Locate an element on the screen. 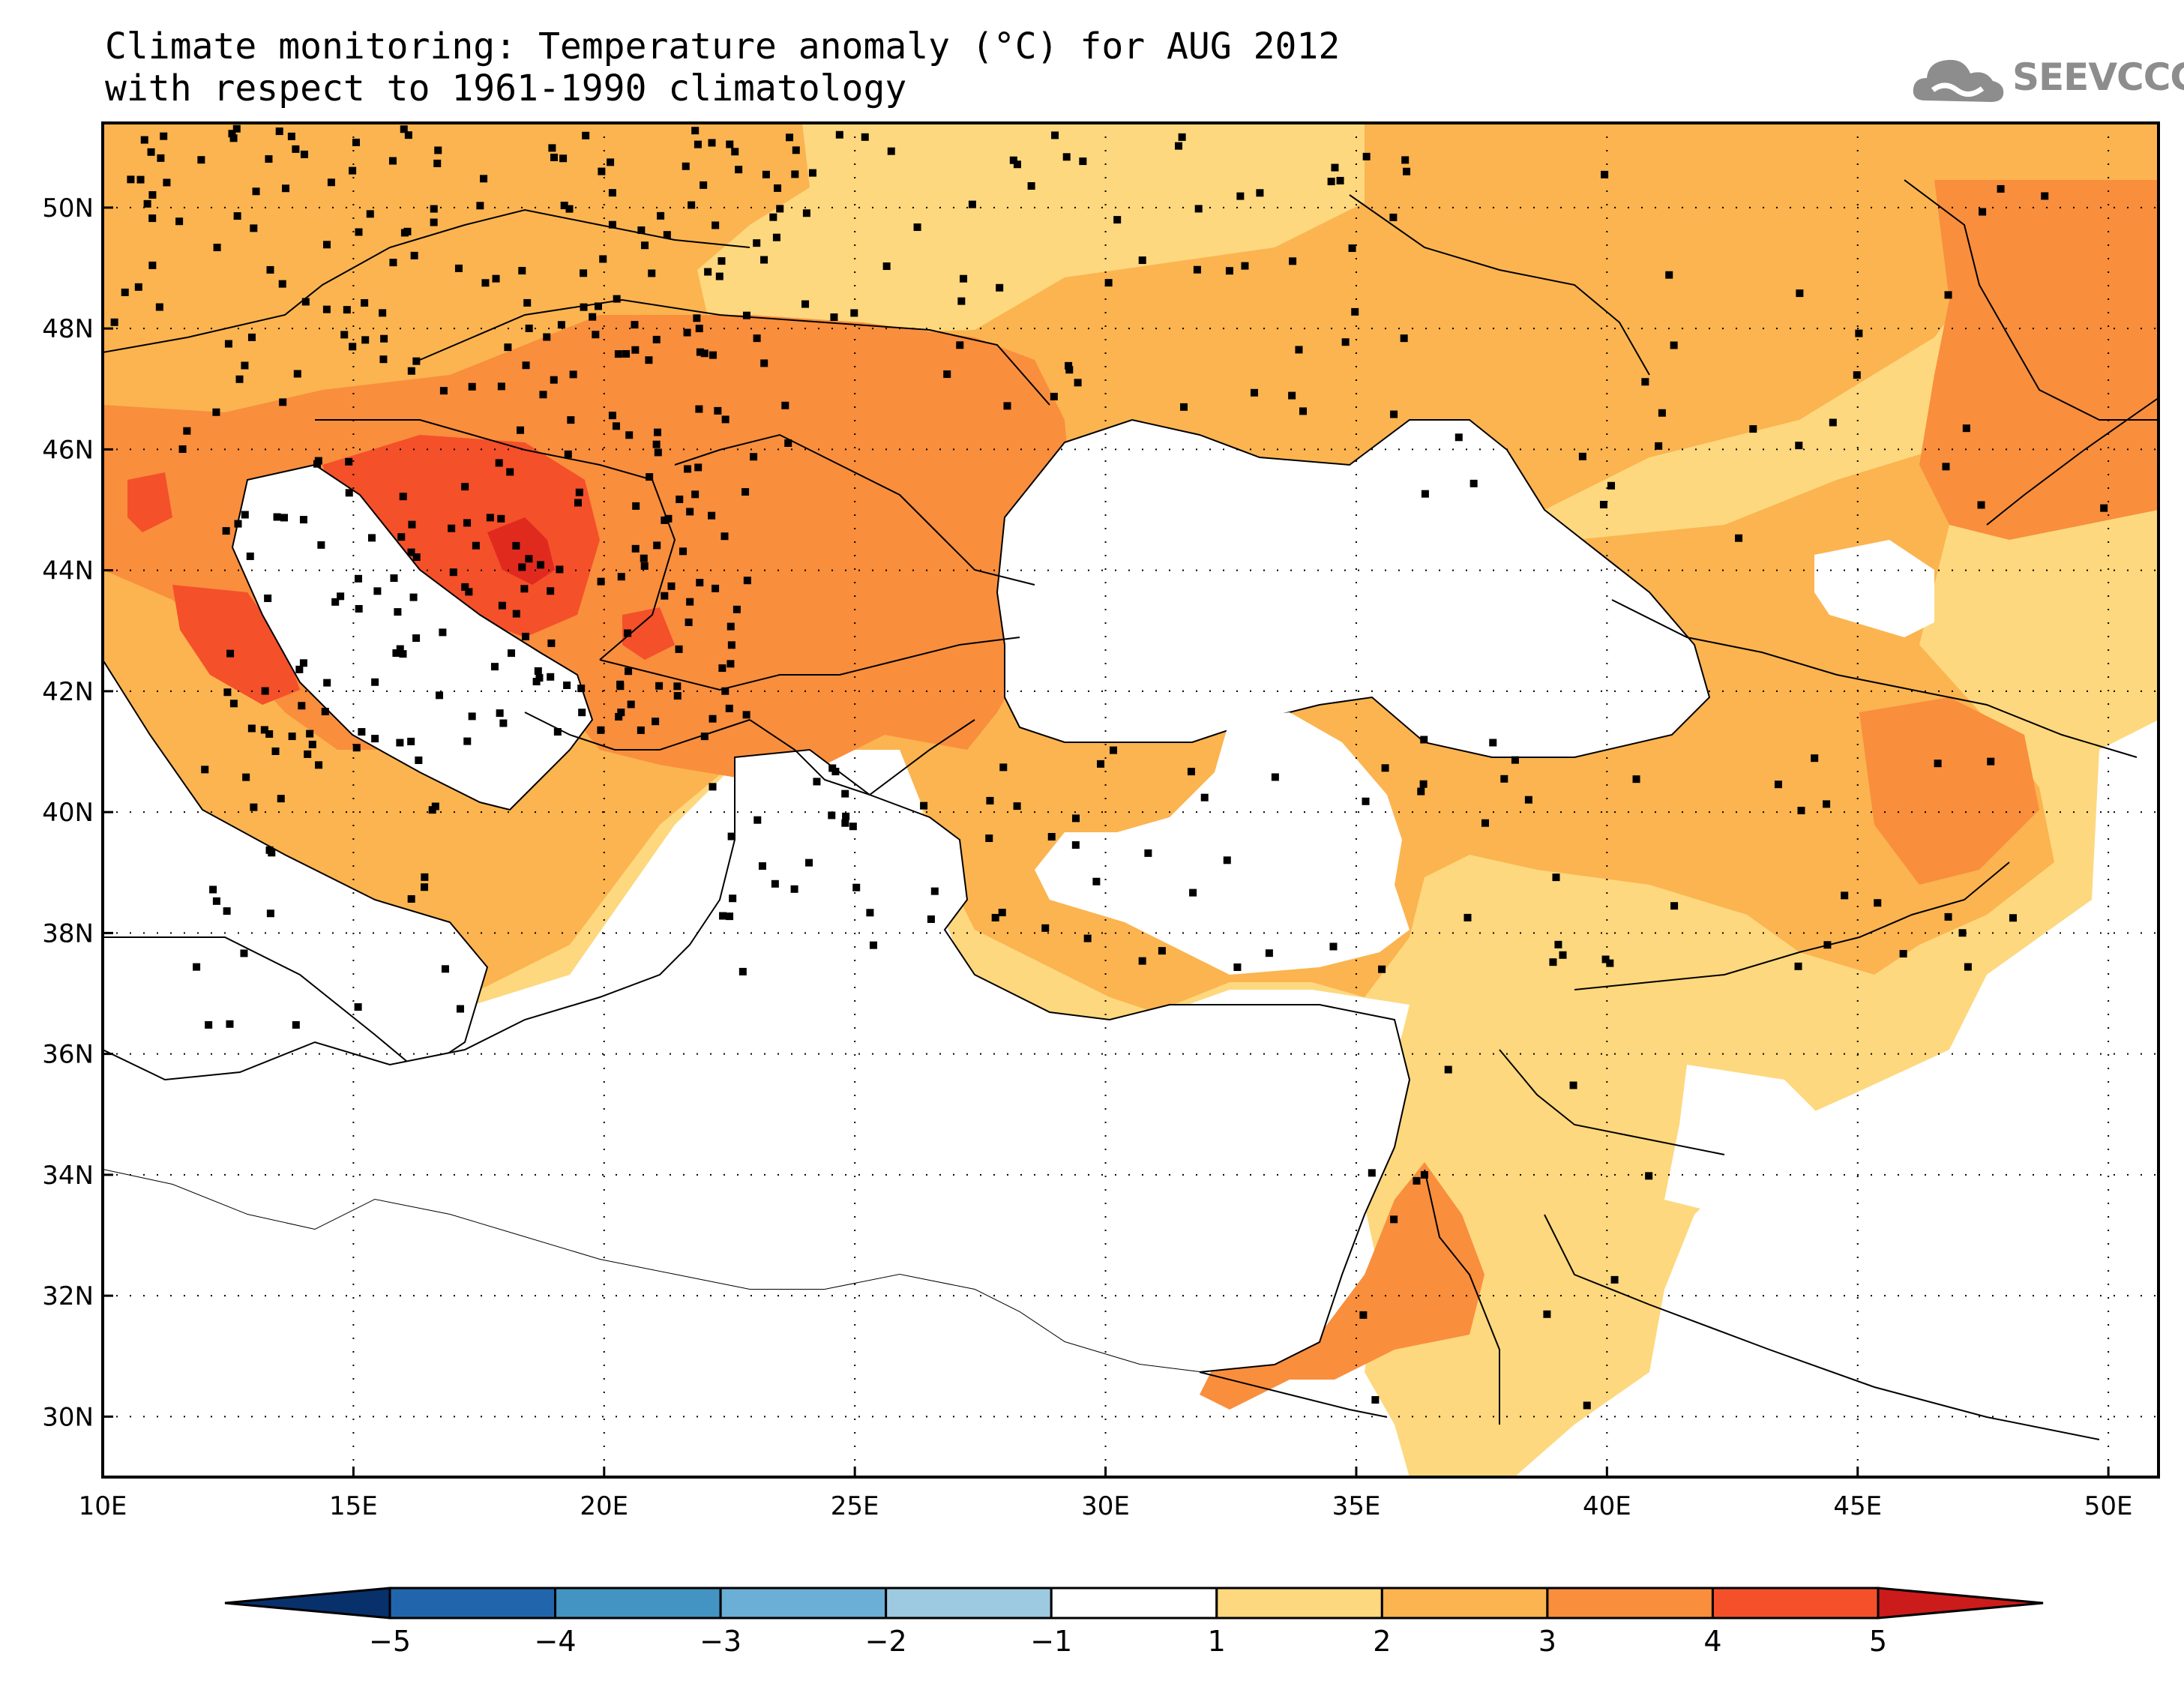 The width and height of the screenshot is (2184, 1687). lat-tick-label: 32N is located at coordinates (68, 1296).